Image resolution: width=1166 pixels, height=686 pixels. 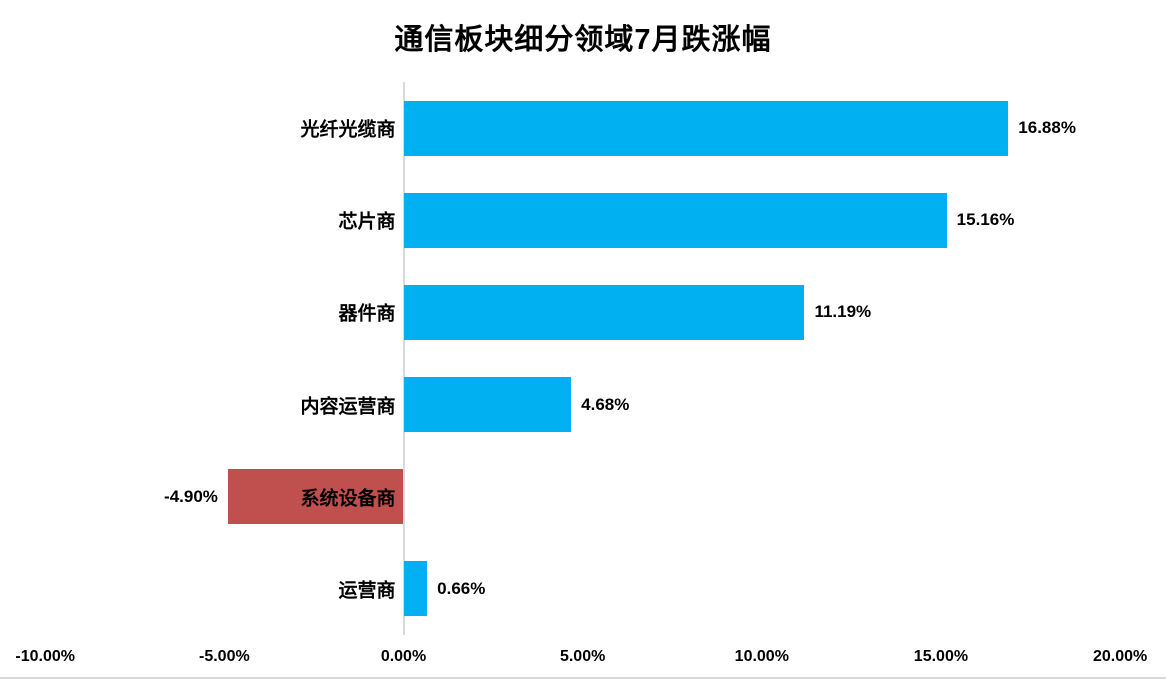 What do you see at coordinates (583, 40) in the screenshot?
I see `chart-title: 通信板块细分领域7月跌涨幅` at bounding box center [583, 40].